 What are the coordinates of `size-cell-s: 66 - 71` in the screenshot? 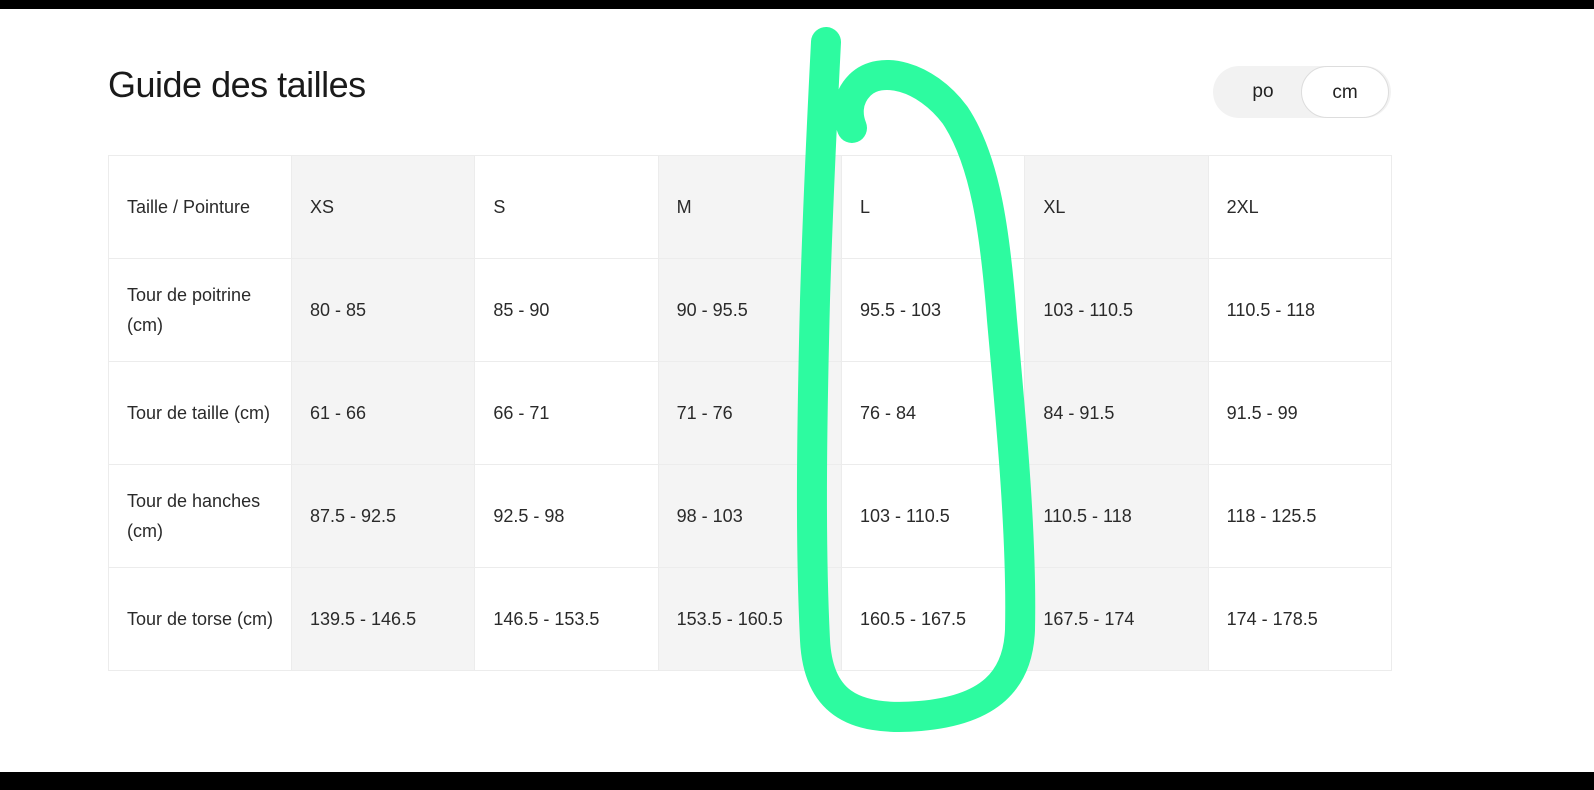 It's located at (566, 413).